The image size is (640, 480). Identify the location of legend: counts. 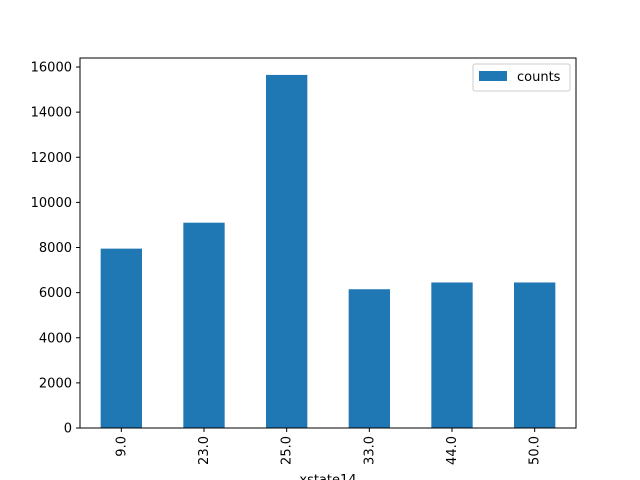
(521, 77).